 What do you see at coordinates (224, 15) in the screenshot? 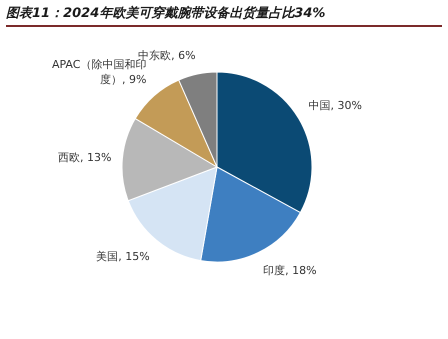
I see `chart-title: 图表11：2024年欧美可穿戴腕带设备出货量占比34%` at bounding box center [224, 15].